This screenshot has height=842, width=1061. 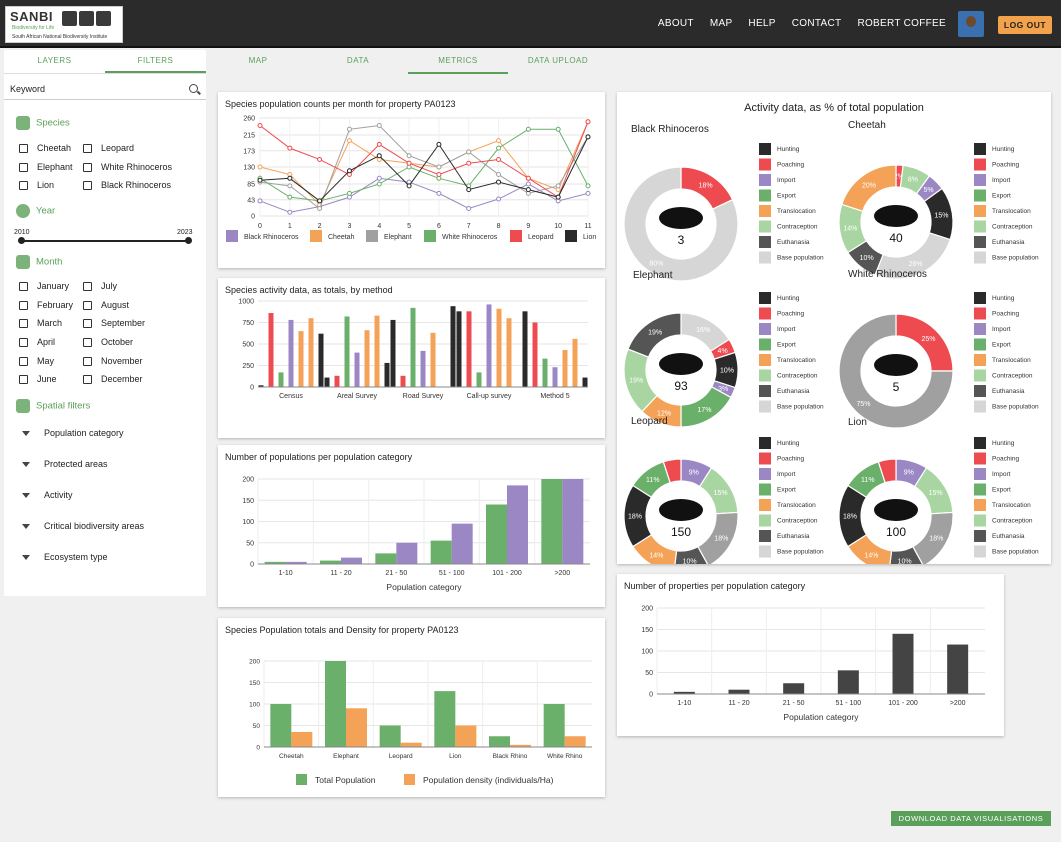 What do you see at coordinates (762, 23) in the screenshot?
I see `nav-help: HELP` at bounding box center [762, 23].